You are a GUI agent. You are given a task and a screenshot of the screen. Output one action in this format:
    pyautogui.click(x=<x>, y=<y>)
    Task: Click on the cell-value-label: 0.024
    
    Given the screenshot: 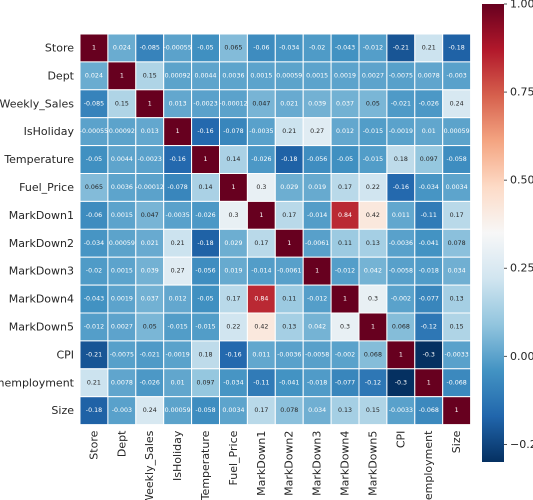 What is the action you would take?
    pyautogui.click(x=122, y=47)
    